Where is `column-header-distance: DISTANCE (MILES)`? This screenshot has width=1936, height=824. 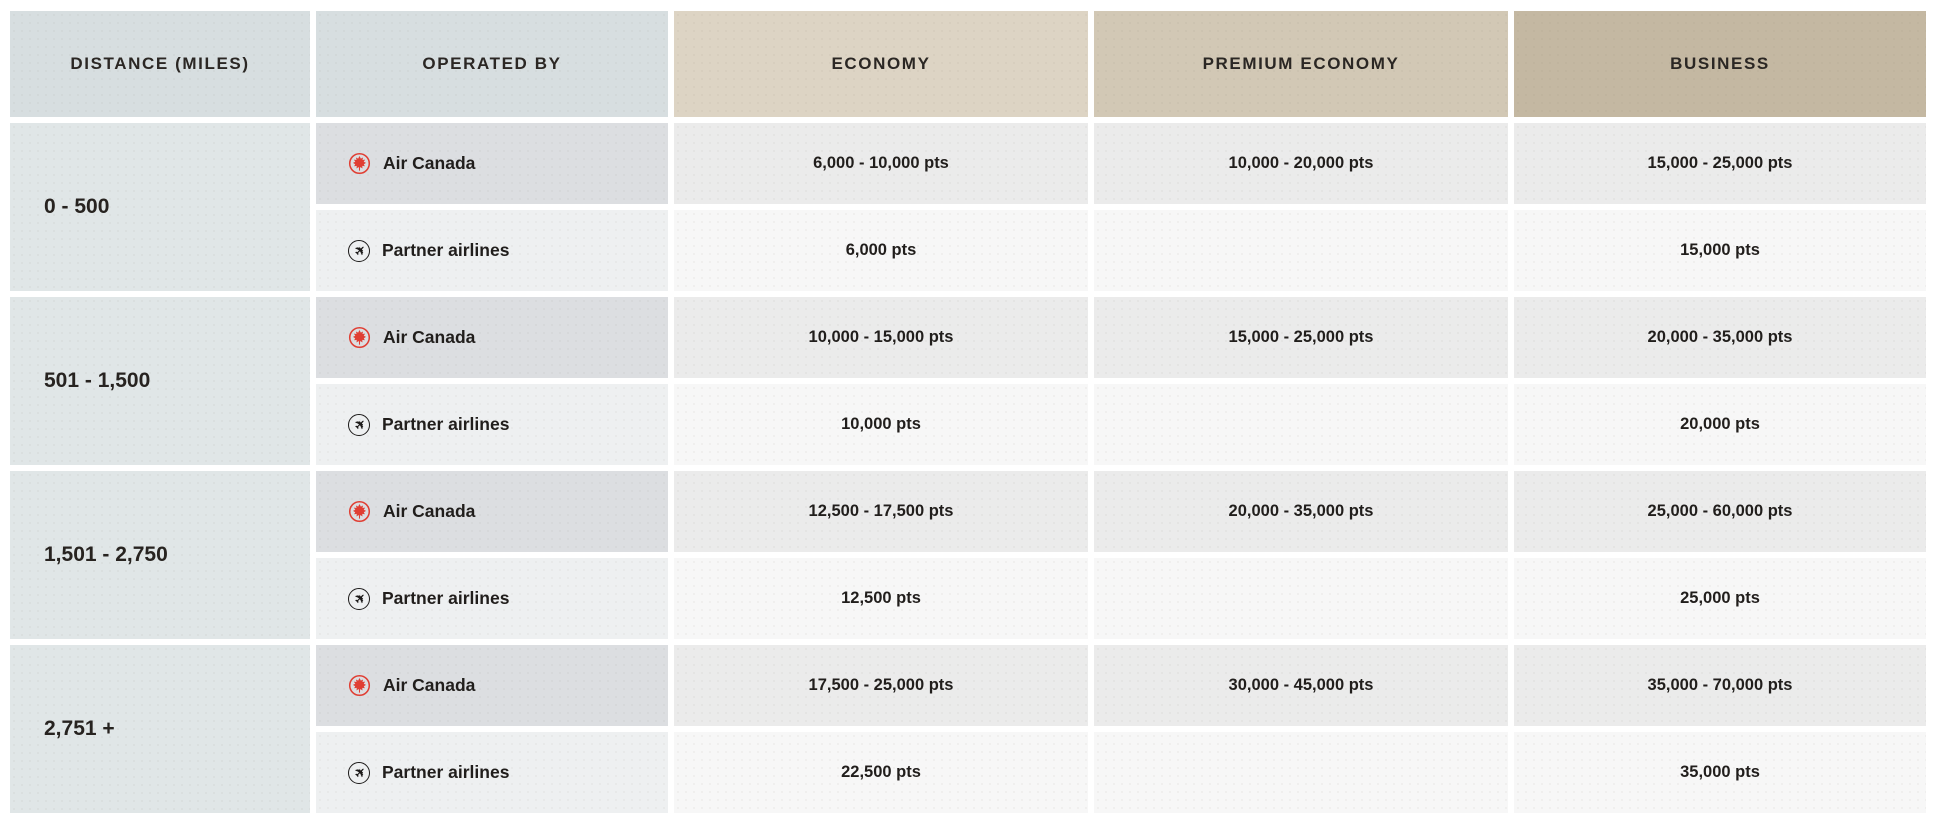
column-header-distance: DISTANCE (MILES) is located at coordinates (160, 64).